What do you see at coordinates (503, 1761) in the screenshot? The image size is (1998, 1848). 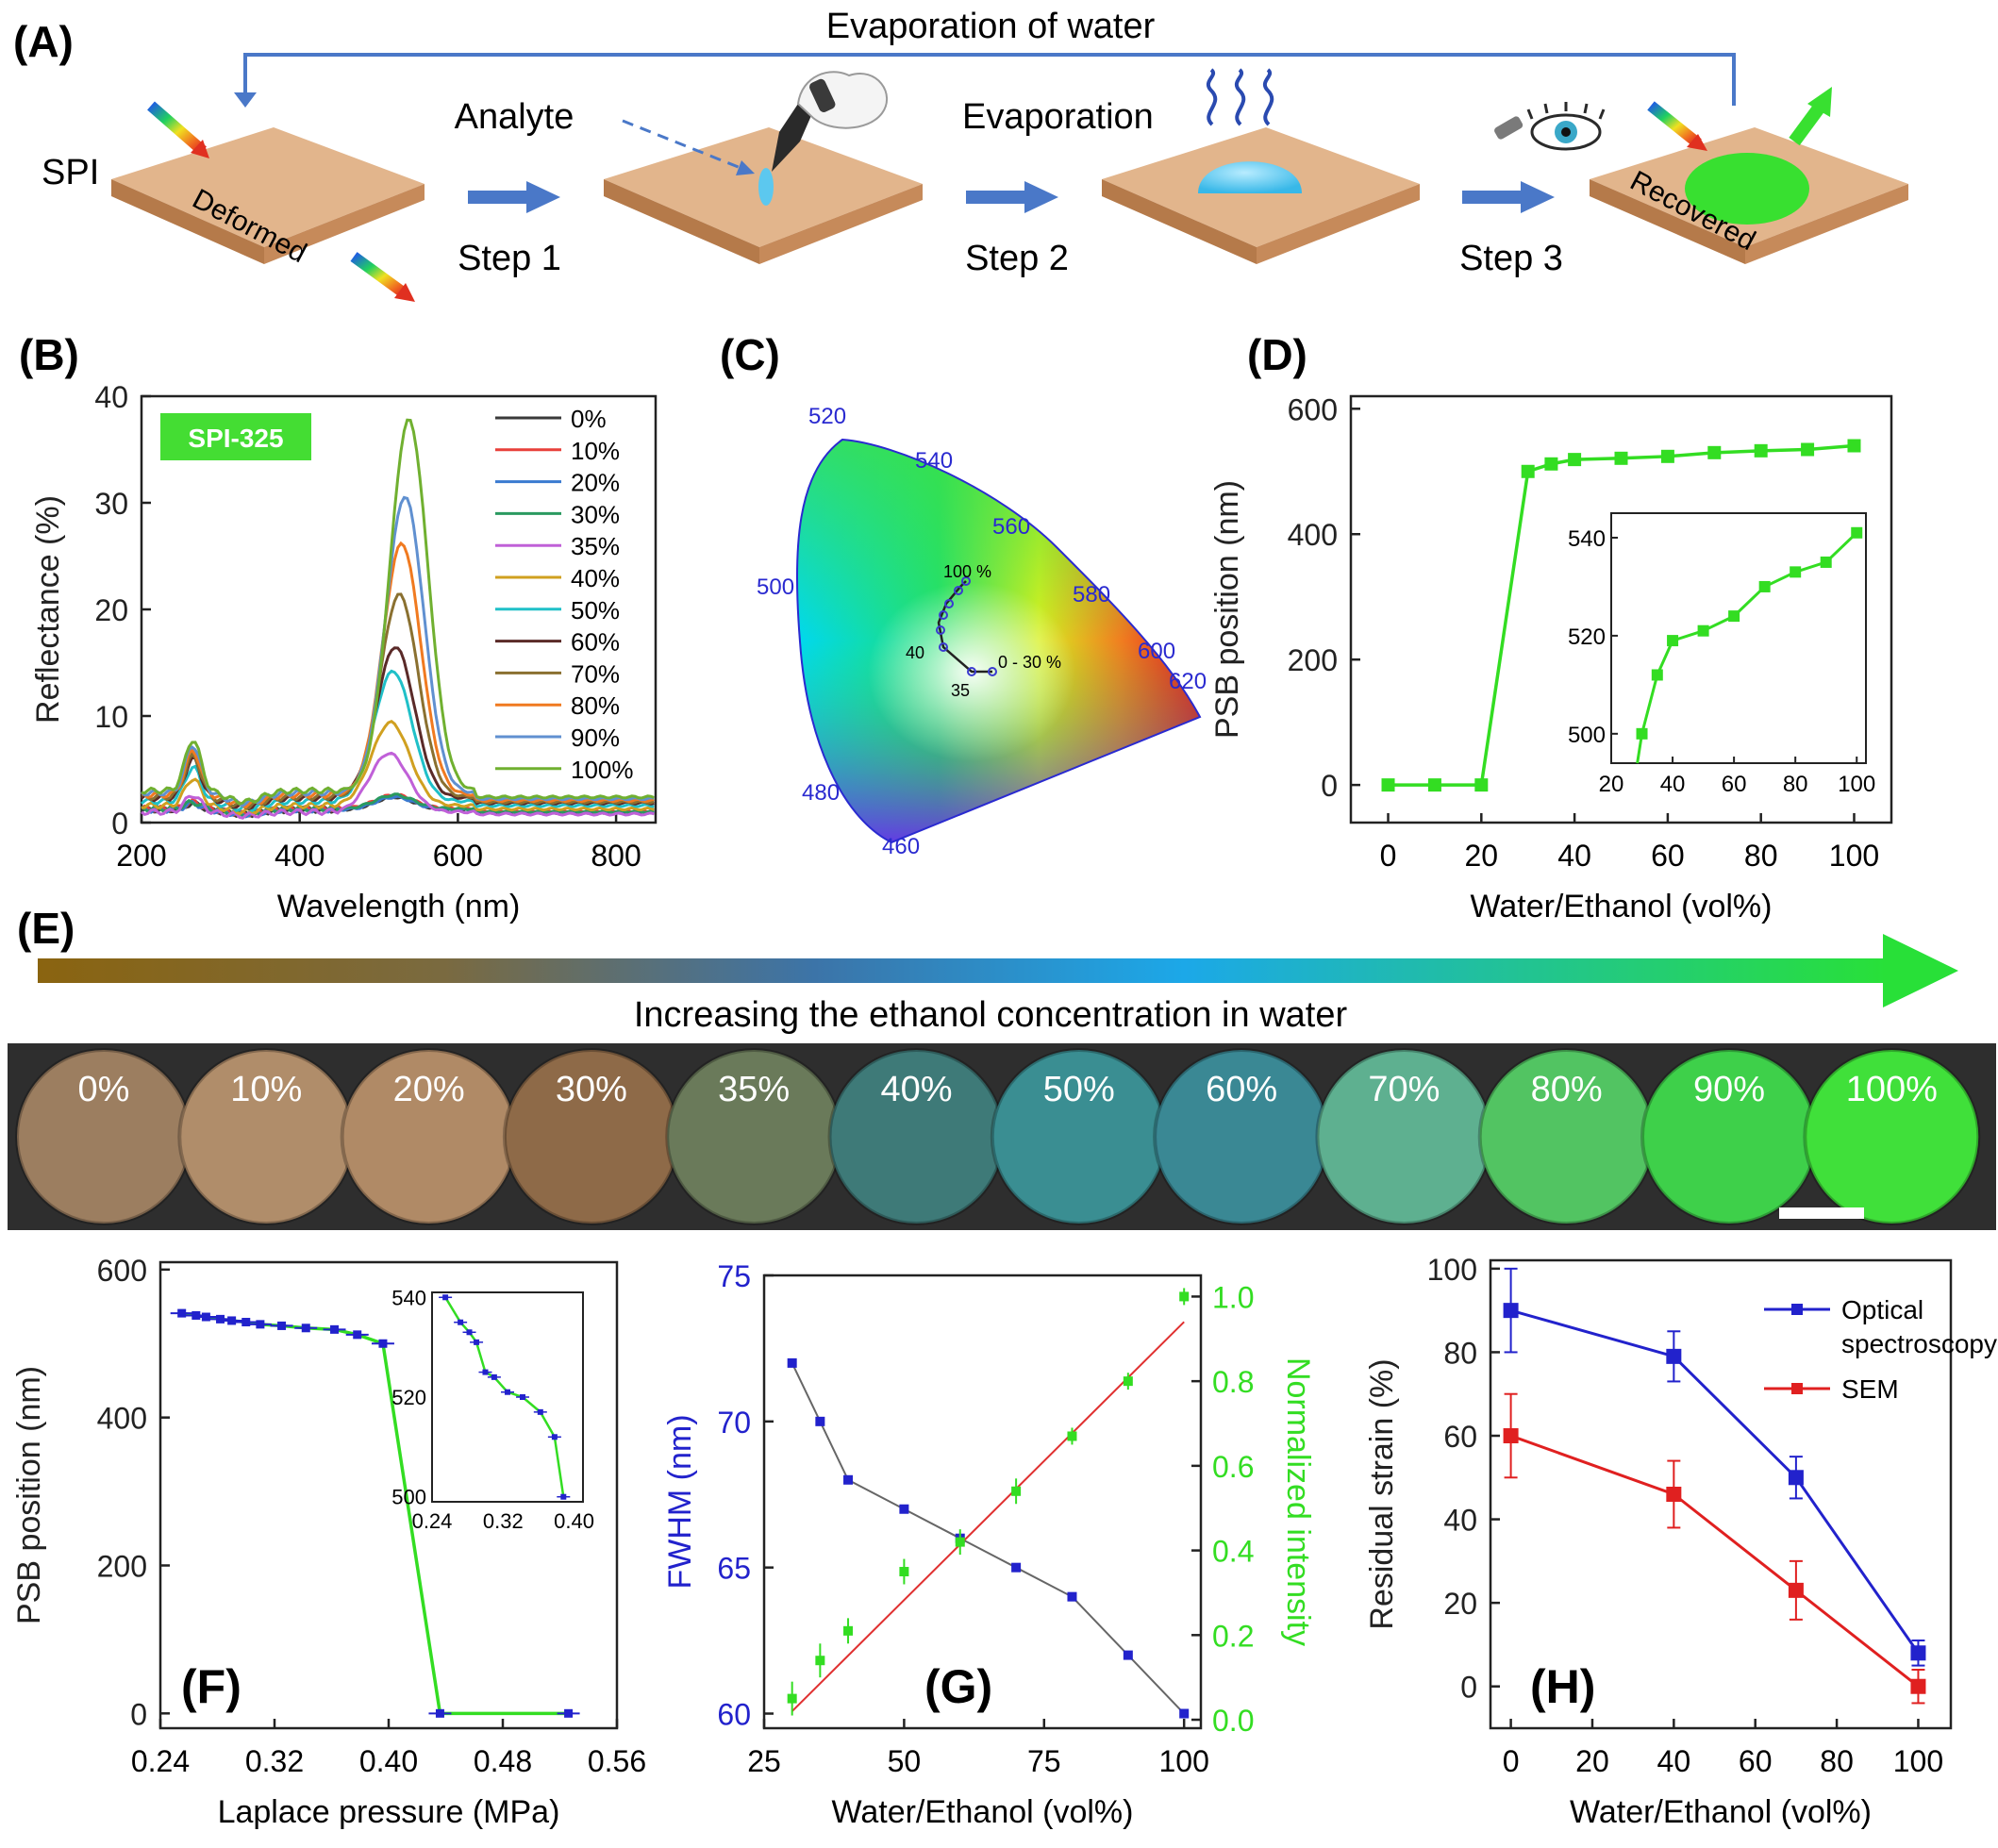 I see `x-tick-label: 0.48` at bounding box center [503, 1761].